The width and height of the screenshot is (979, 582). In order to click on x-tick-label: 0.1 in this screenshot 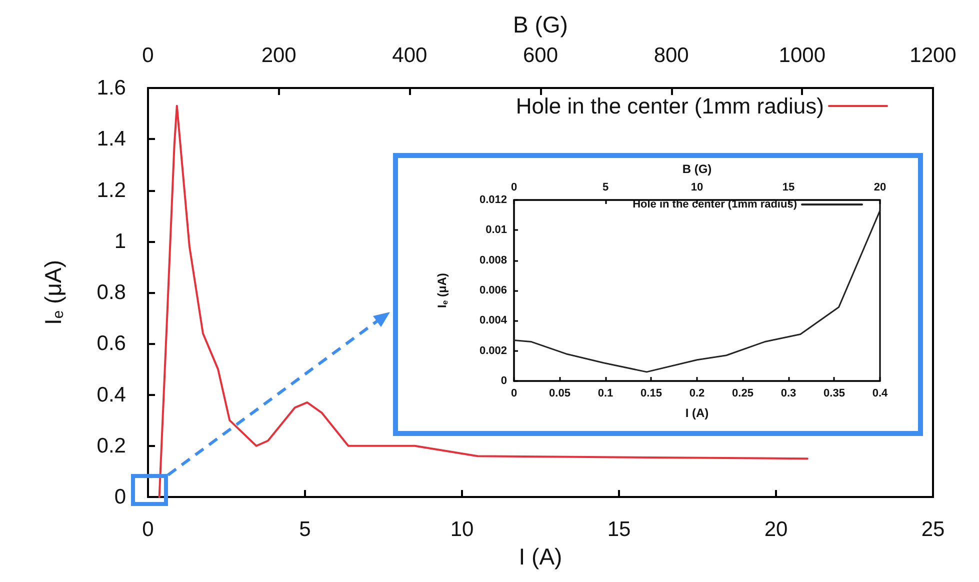, I will do `click(606, 394)`.